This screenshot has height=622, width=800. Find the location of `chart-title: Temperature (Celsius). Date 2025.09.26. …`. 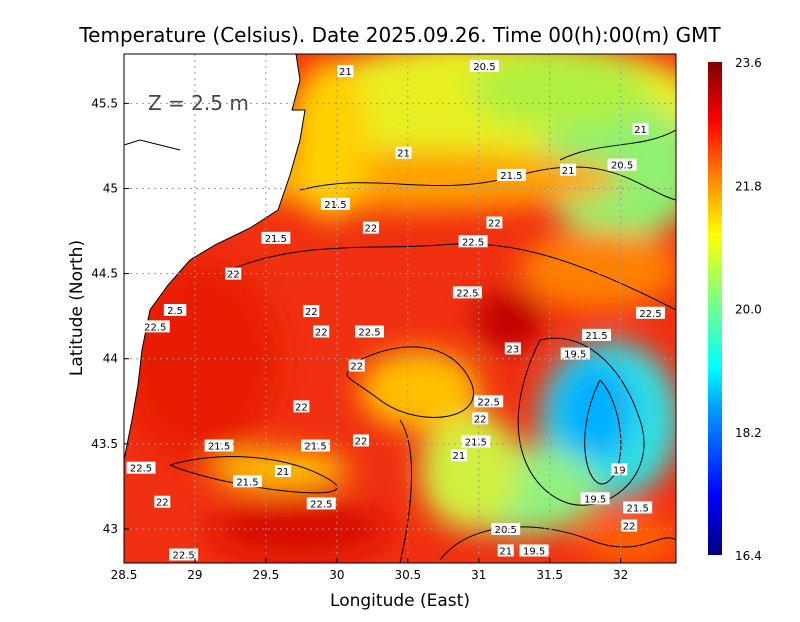

chart-title: Temperature (Celsius). Date 2025.09.26. … is located at coordinates (399, 35).